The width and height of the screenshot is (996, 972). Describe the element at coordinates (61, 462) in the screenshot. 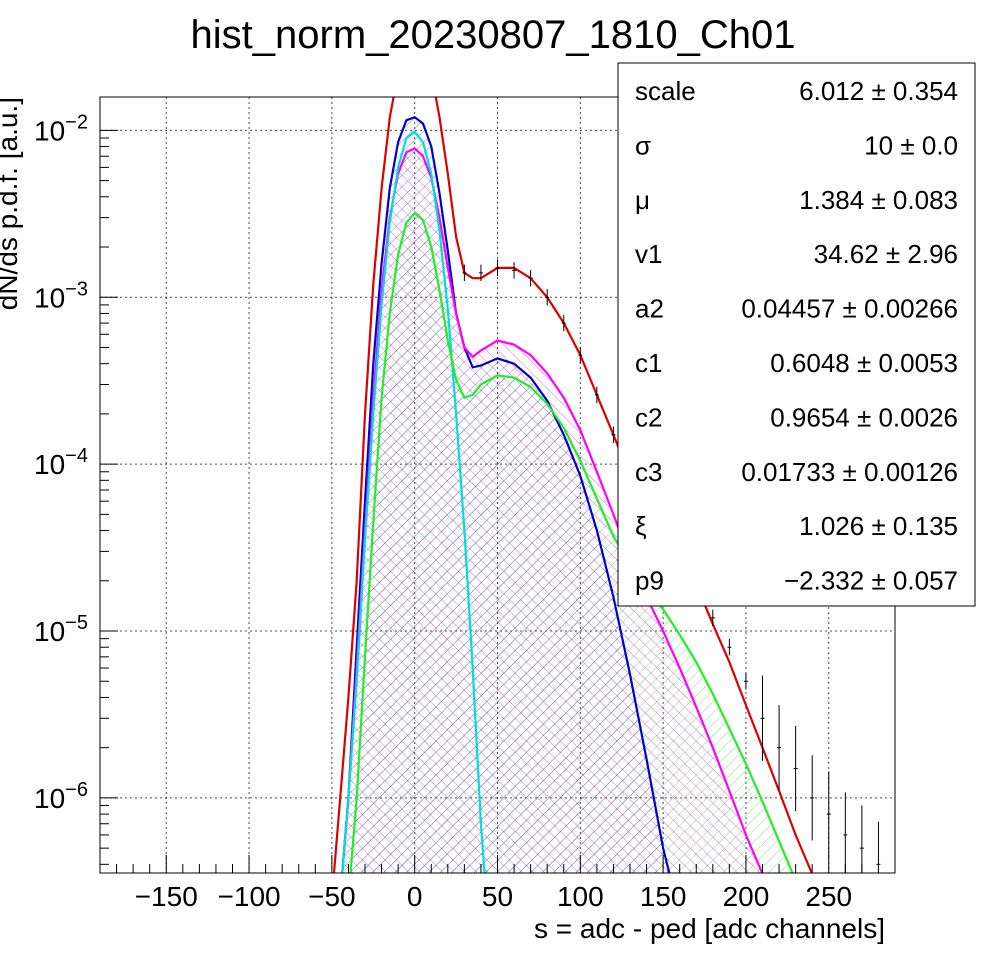

I see `y-tick-label: 10⁻⁴` at that location.